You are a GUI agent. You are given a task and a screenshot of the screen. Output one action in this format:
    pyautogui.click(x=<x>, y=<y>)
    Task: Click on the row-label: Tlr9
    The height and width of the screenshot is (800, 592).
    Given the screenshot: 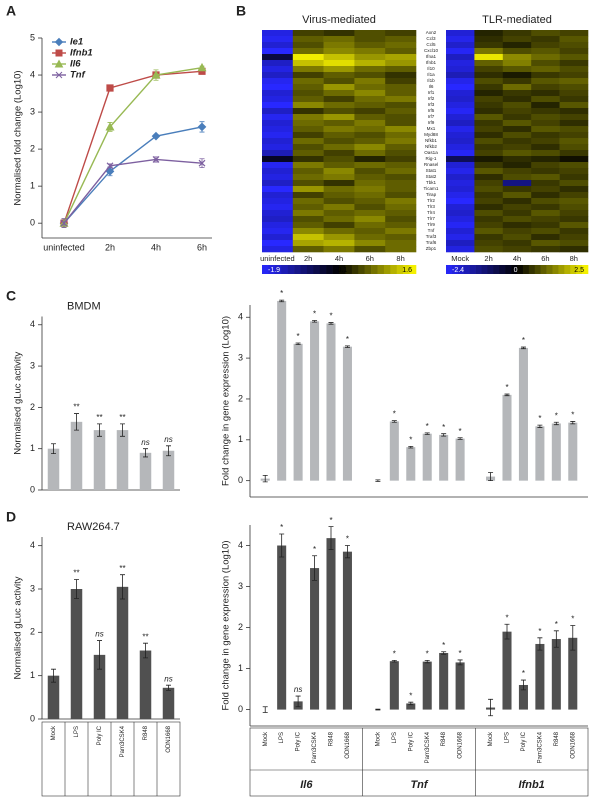 What is the action you would take?
    pyautogui.click(x=431, y=224)
    